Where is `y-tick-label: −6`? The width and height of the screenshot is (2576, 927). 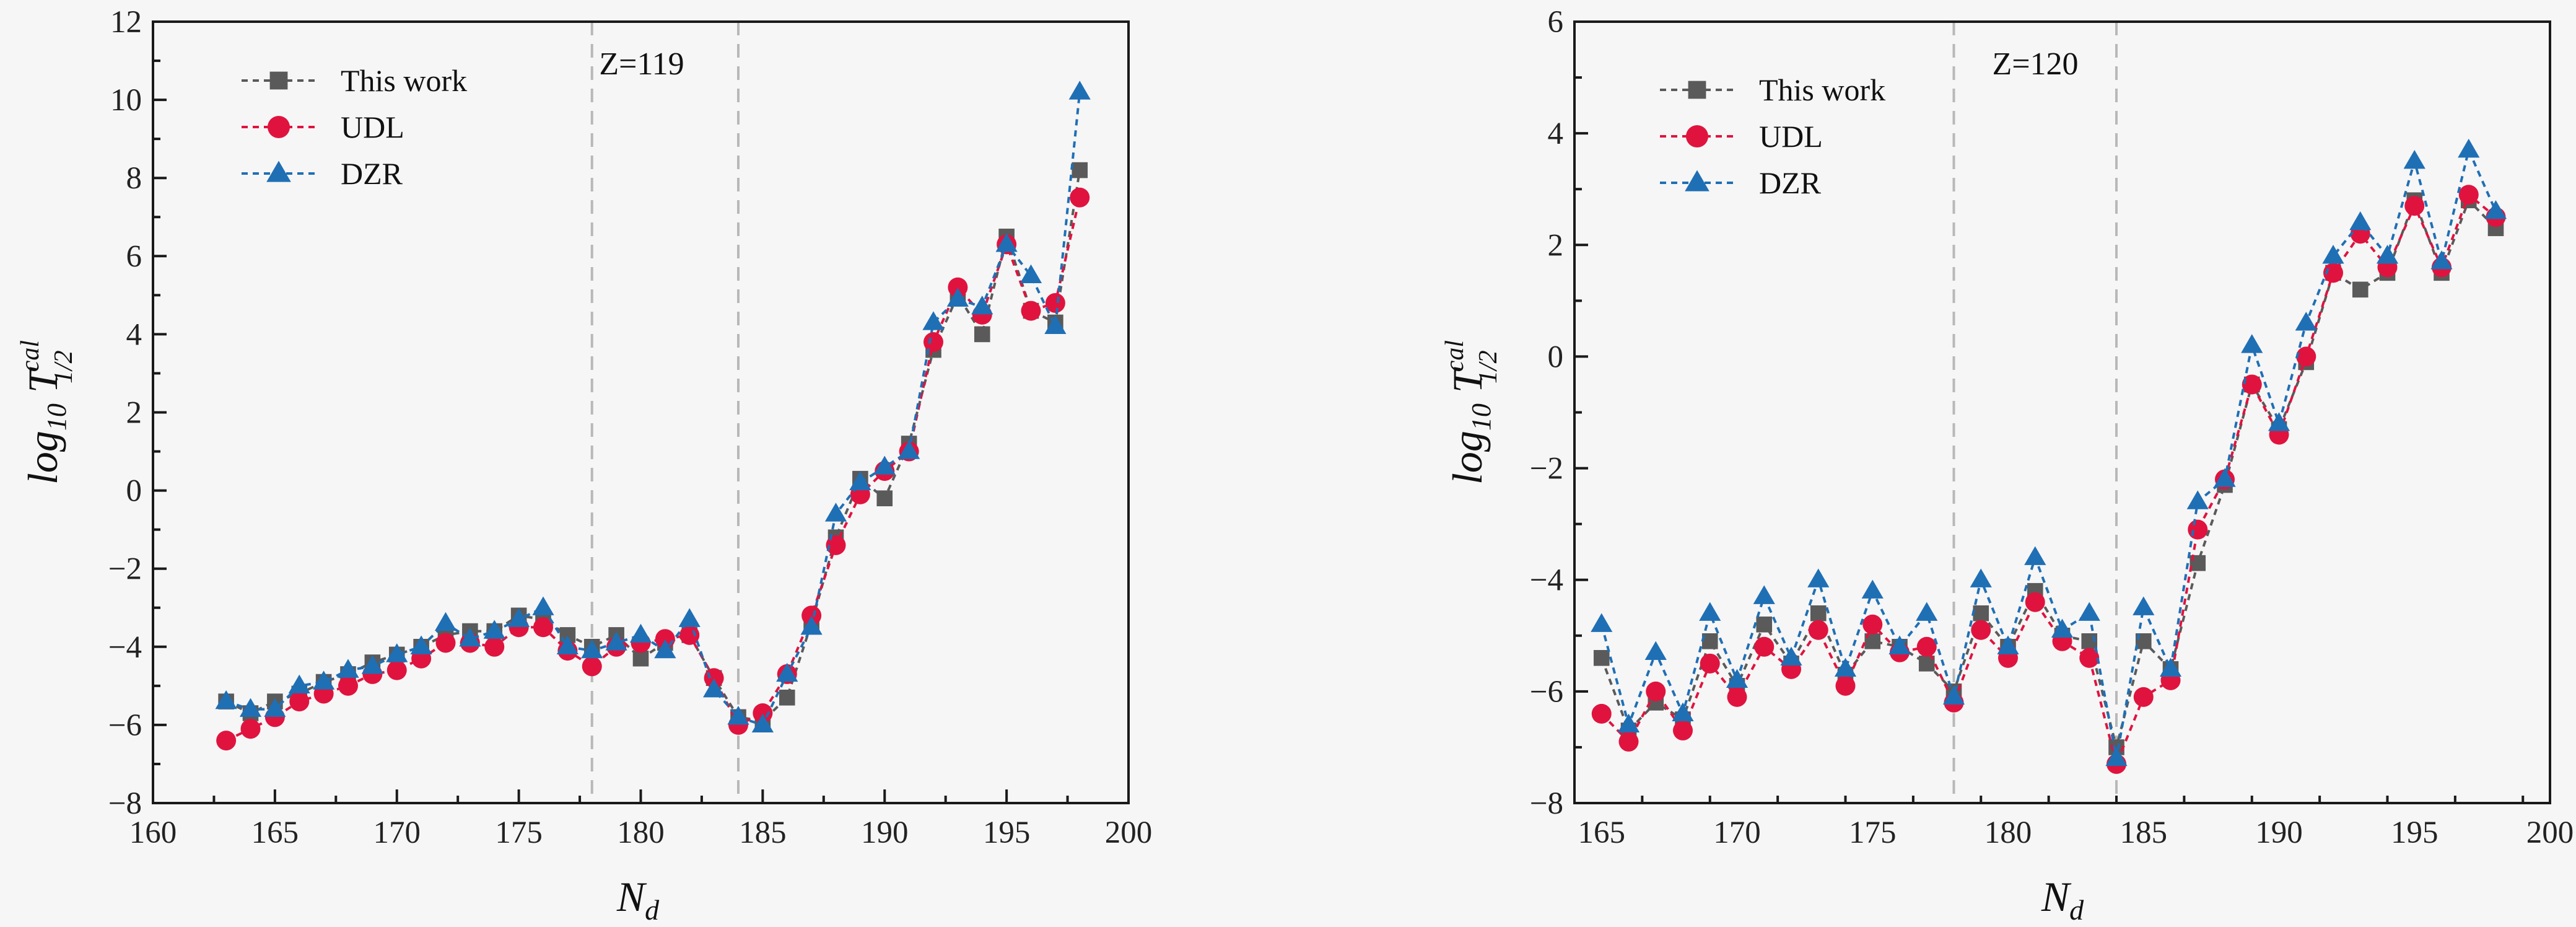 y-tick-label: −6 is located at coordinates (125, 725).